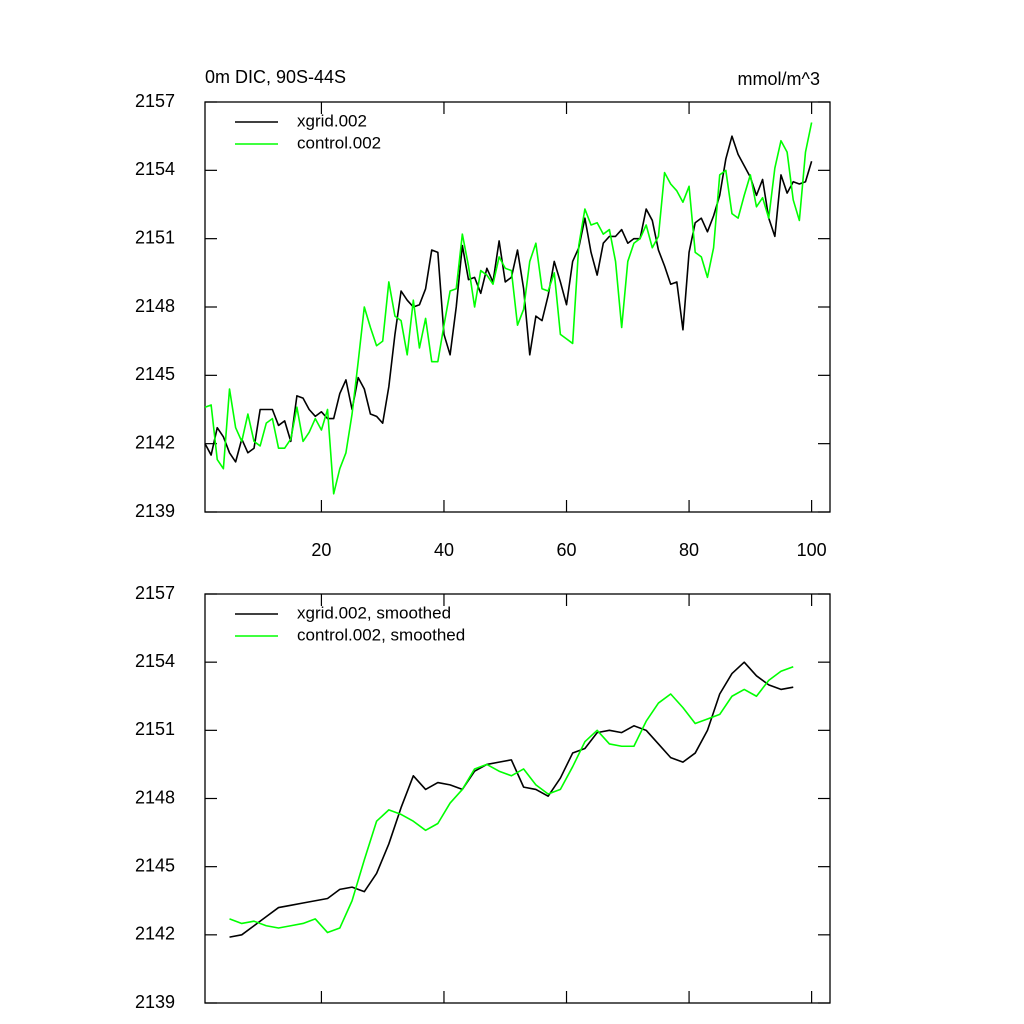 Image resolution: width=1024 pixels, height=1024 pixels. What do you see at coordinates (689, 550) in the screenshot?
I see `x-tick-label: 80` at bounding box center [689, 550].